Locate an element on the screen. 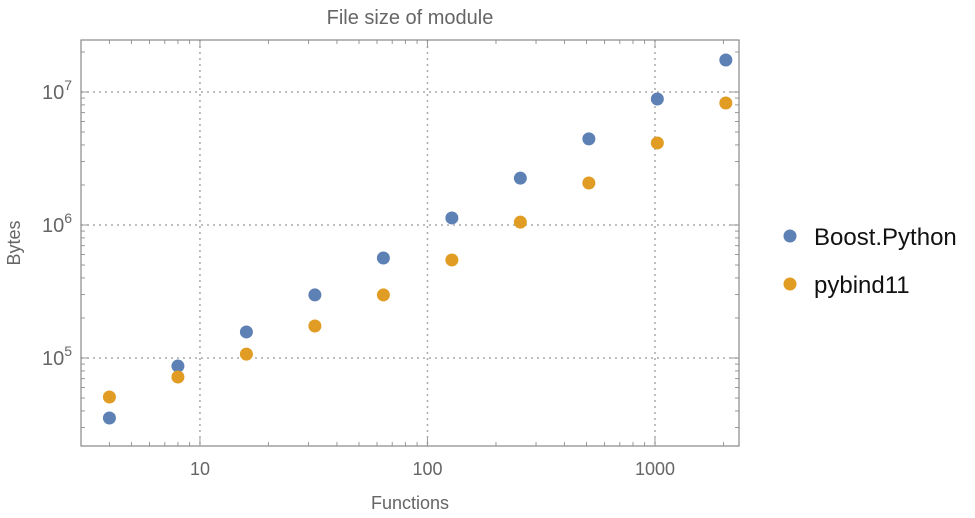 This screenshot has width=975, height=518. x-tick-labels: 10 100 1000 is located at coordinates (432, 469).